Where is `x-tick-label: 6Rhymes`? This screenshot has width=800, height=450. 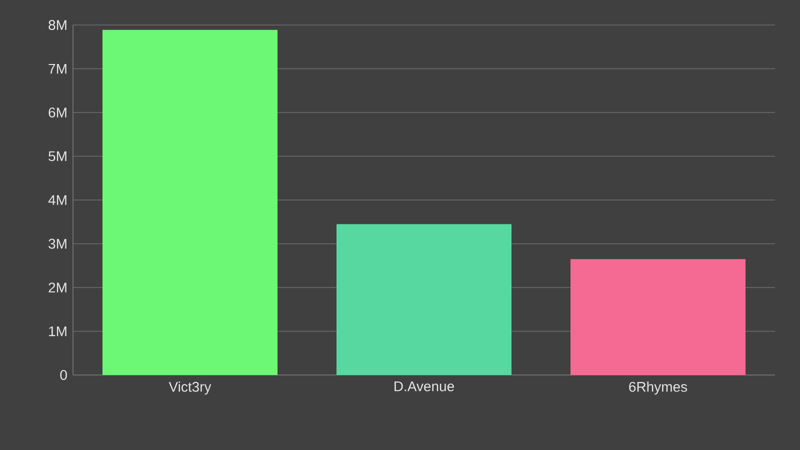 x-tick-label: 6Rhymes is located at coordinates (658, 388).